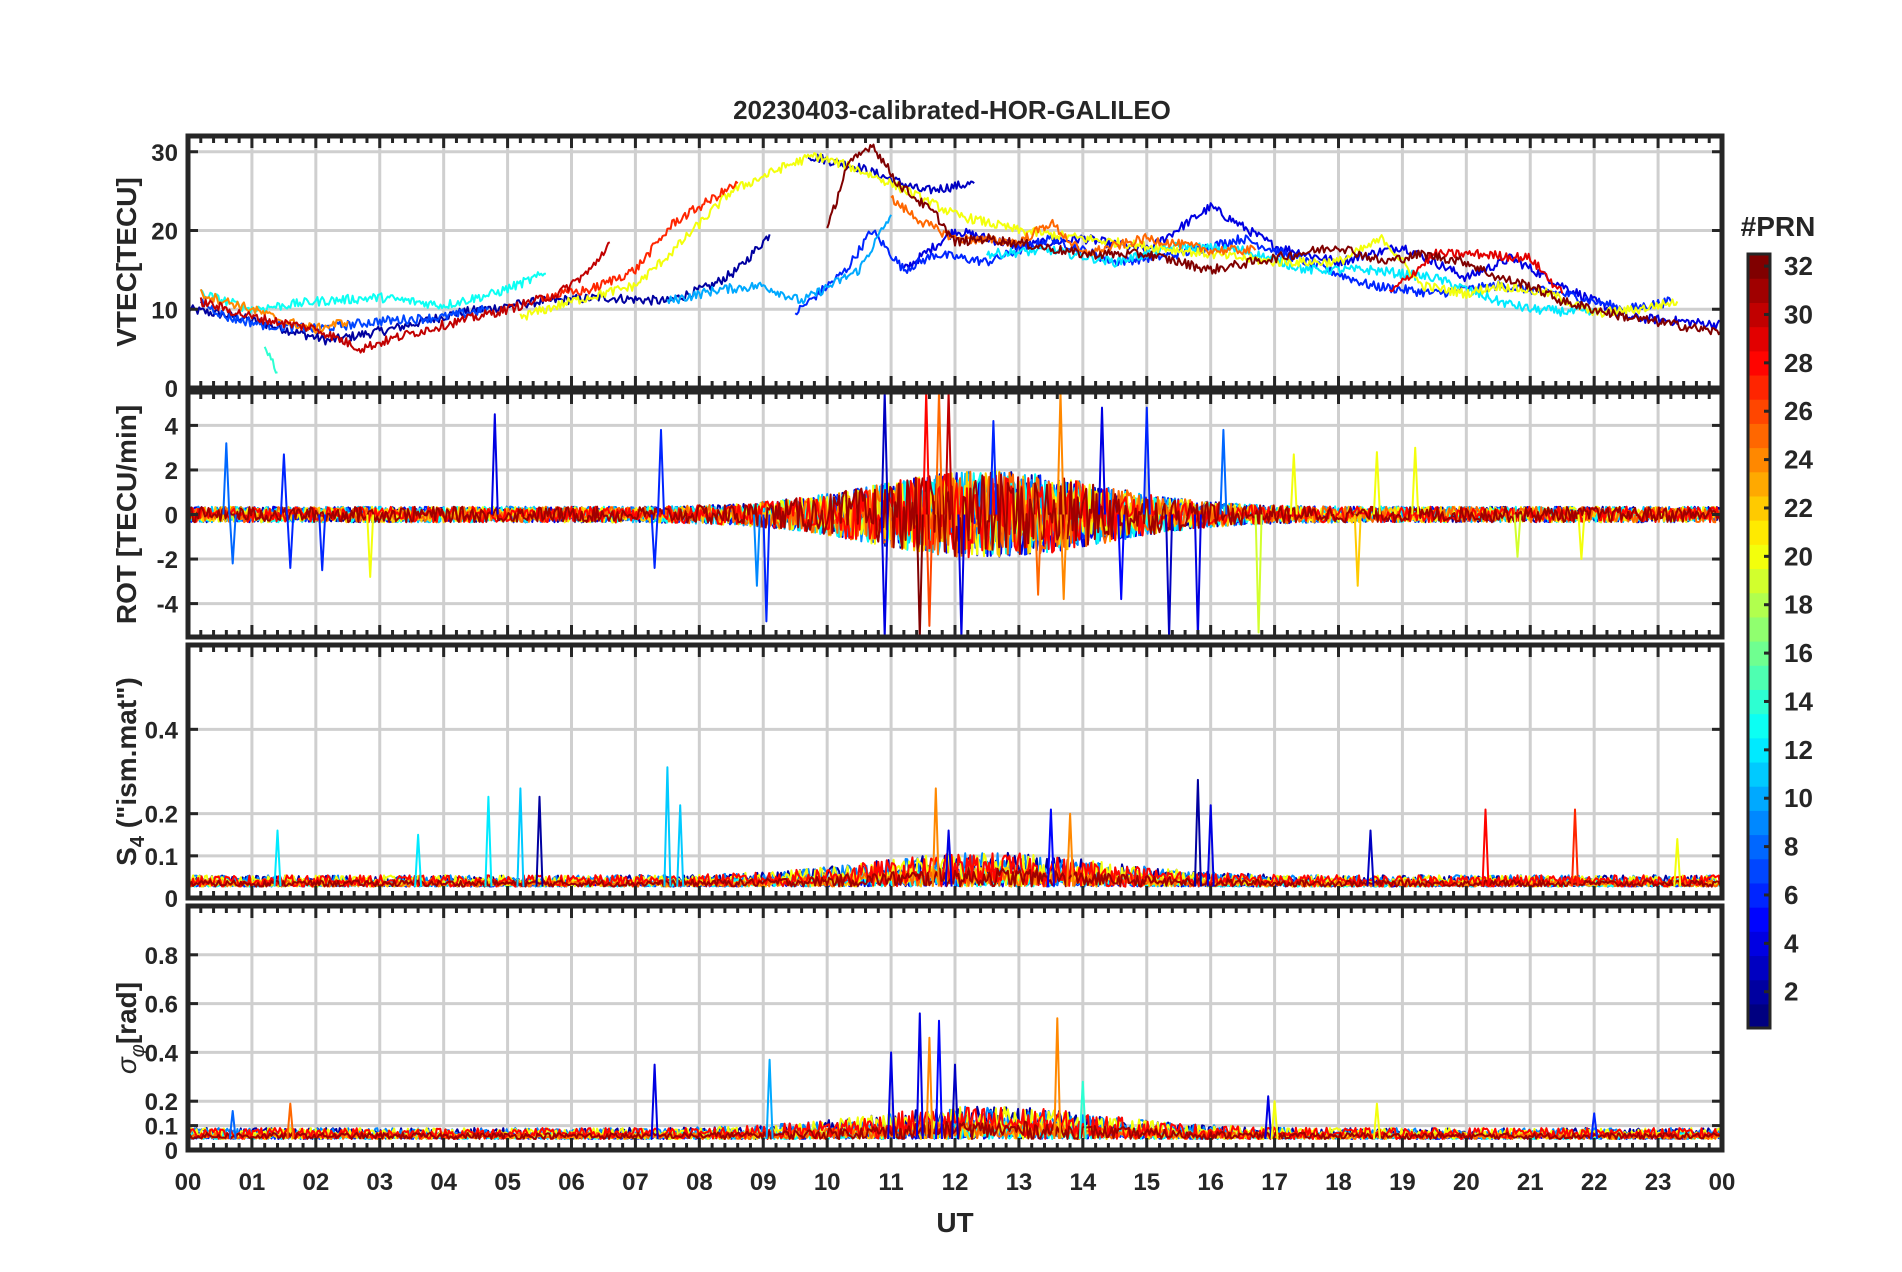  What do you see at coordinates (161, 956) in the screenshot?
I see `y-tick-label: 0.8` at bounding box center [161, 956].